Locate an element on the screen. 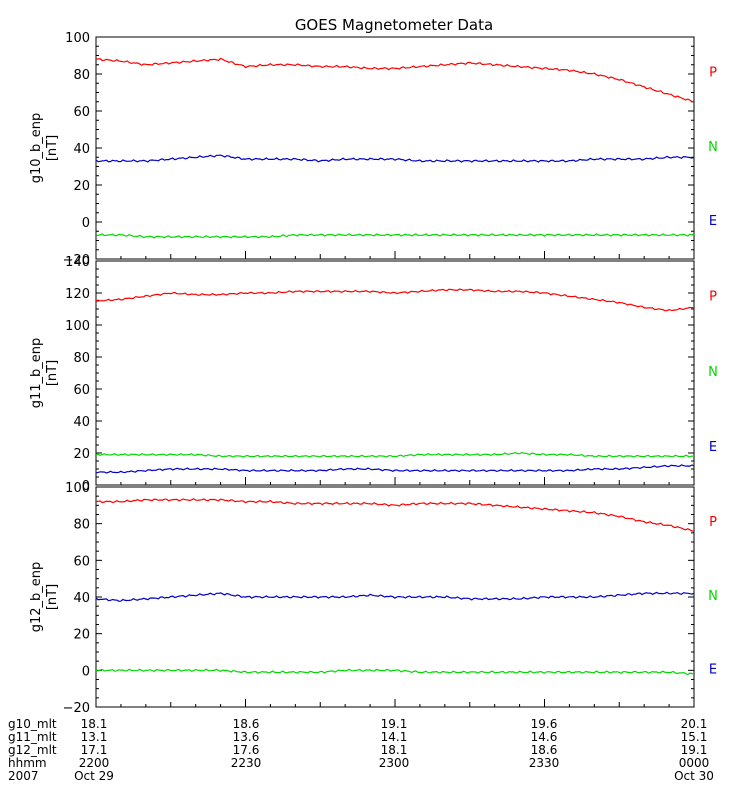  x-row-value: 17.1 is located at coordinates (94, 750).